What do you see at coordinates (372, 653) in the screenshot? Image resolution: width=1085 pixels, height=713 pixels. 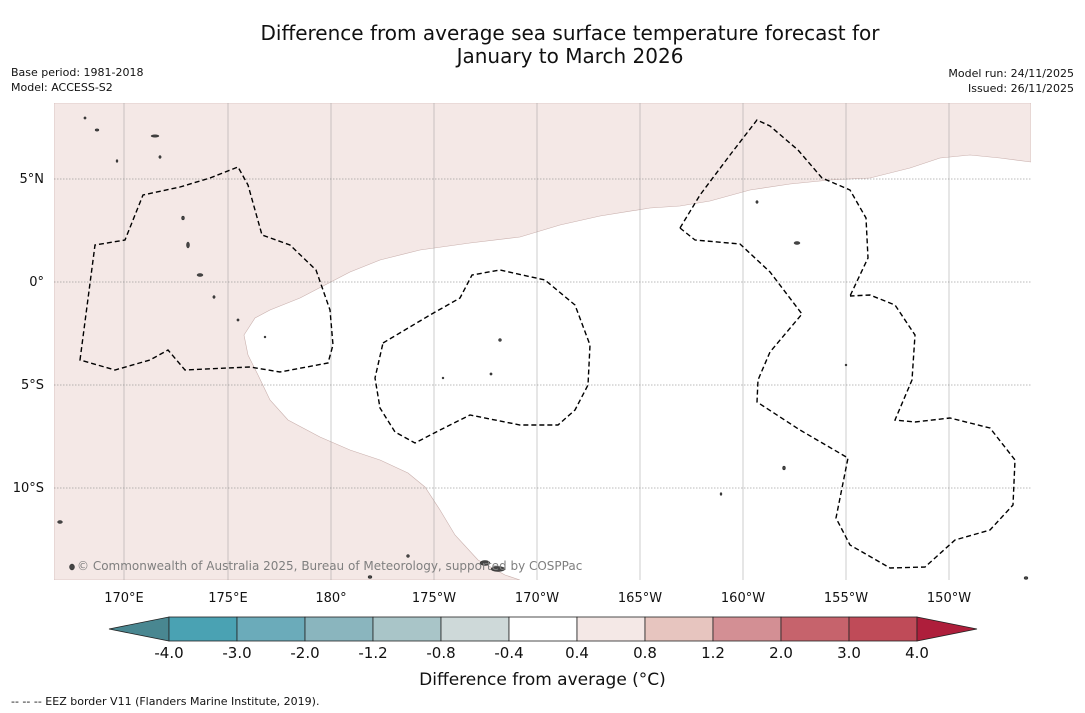 I see `colorbar-tick-label: -1.2` at bounding box center [372, 653].